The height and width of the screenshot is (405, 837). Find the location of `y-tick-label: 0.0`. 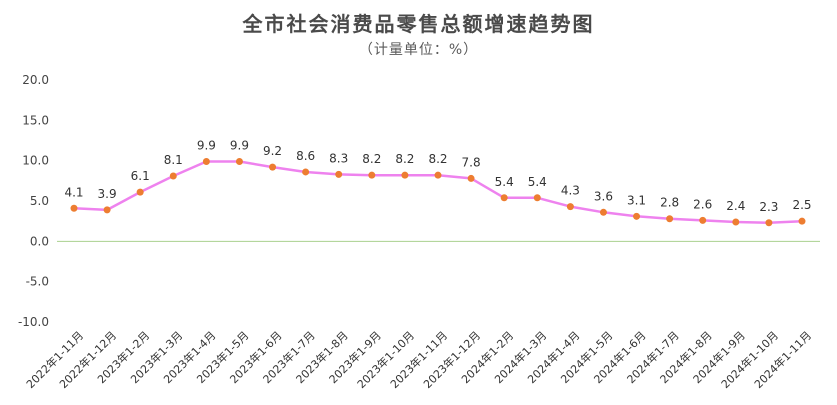

y-tick-label: 0.0 is located at coordinates (39, 241).